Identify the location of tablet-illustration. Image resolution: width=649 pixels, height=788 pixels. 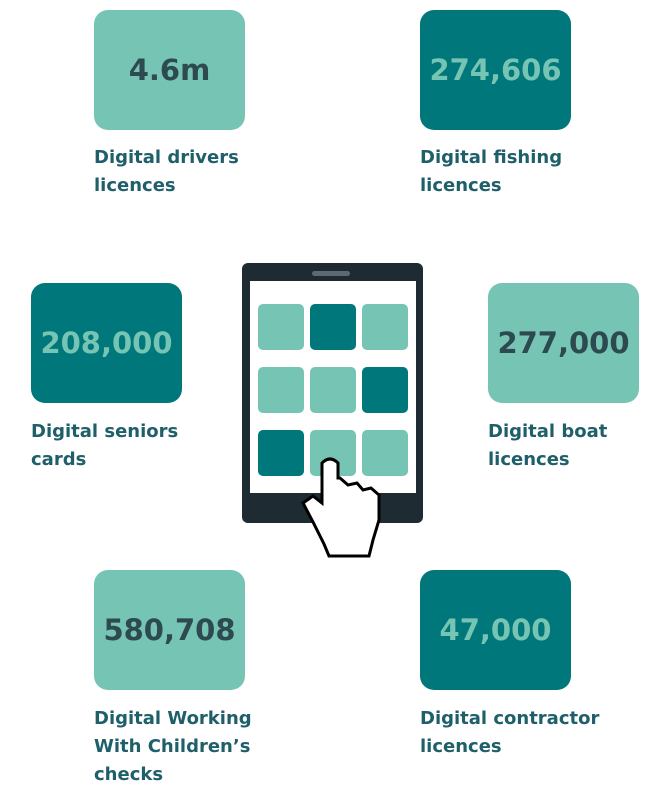
(332, 410).